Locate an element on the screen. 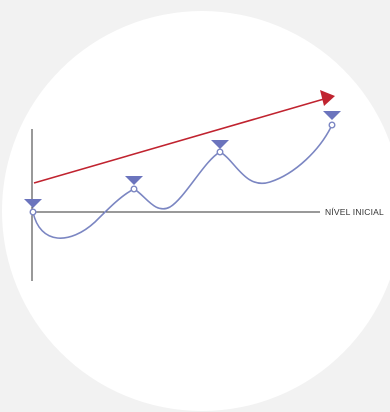  baseline-label: NÍVEL INICIAL is located at coordinates (354, 212).